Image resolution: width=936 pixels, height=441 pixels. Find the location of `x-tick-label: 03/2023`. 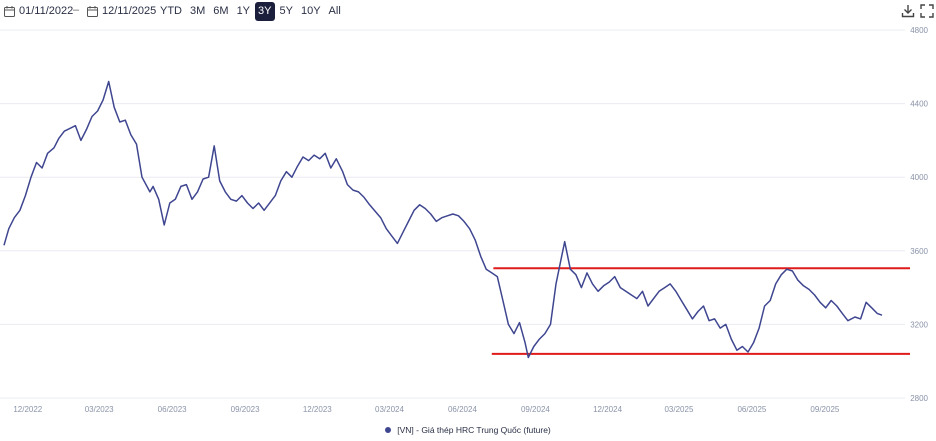

x-tick-label: 03/2023 is located at coordinates (99, 409).